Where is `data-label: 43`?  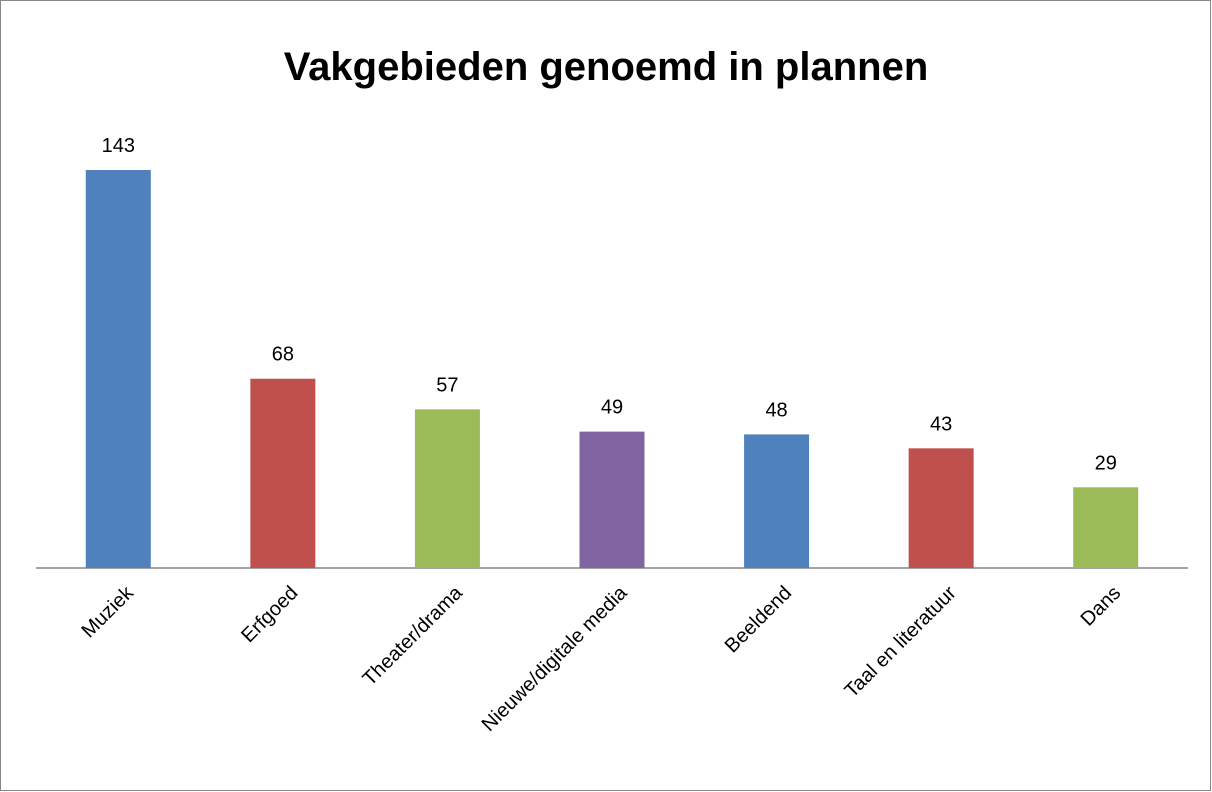
data-label: 43 is located at coordinates (941, 424).